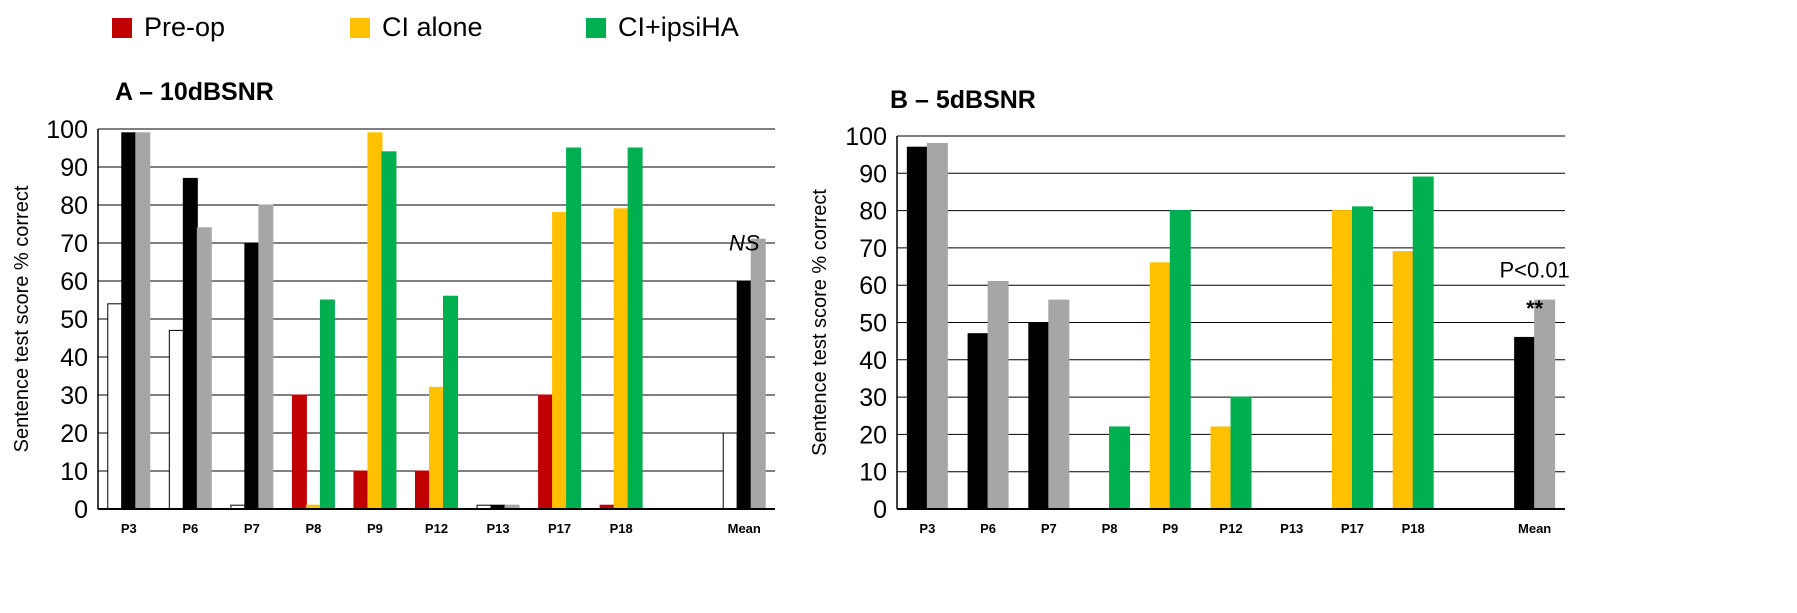 The width and height of the screenshot is (1797, 613). Describe the element at coordinates (74, 358) in the screenshot. I see `chart-a-y-tick-label: 40` at that location.